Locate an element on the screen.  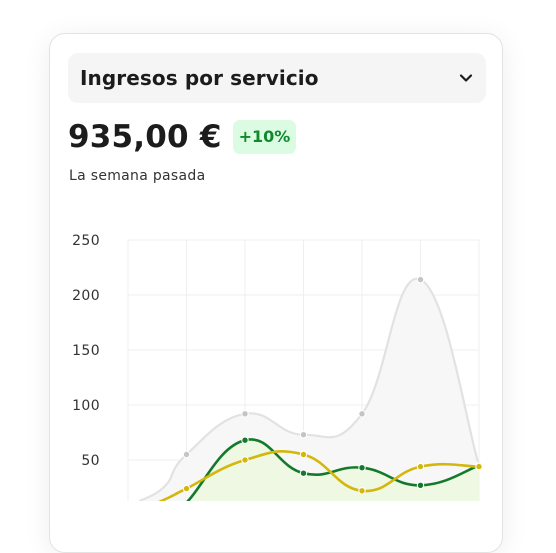
amount-row: 935,00 € +10% is located at coordinates (182, 137).